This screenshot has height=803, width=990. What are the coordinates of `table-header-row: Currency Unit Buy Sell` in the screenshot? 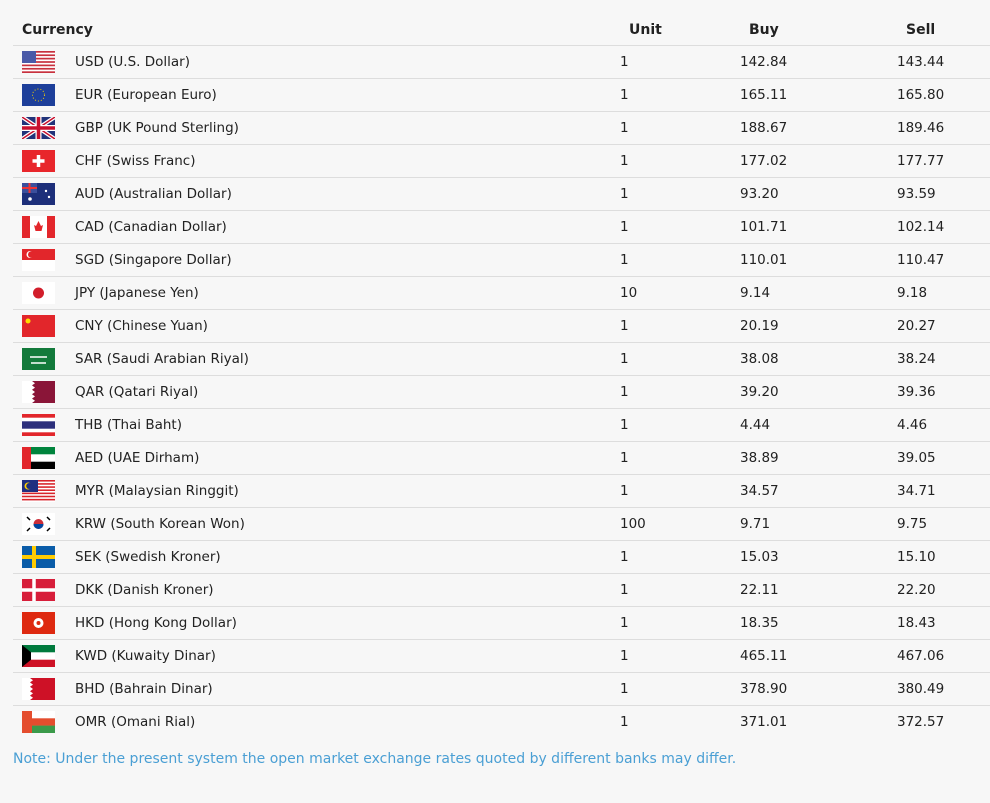 It's located at (501, 30).